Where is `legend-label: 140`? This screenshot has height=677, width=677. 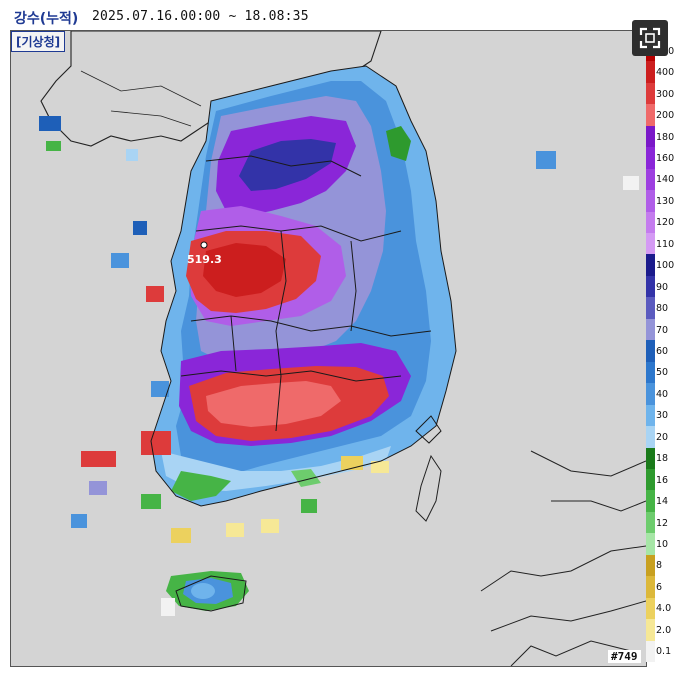
legend-label: 140 is located at coordinates (665, 180).